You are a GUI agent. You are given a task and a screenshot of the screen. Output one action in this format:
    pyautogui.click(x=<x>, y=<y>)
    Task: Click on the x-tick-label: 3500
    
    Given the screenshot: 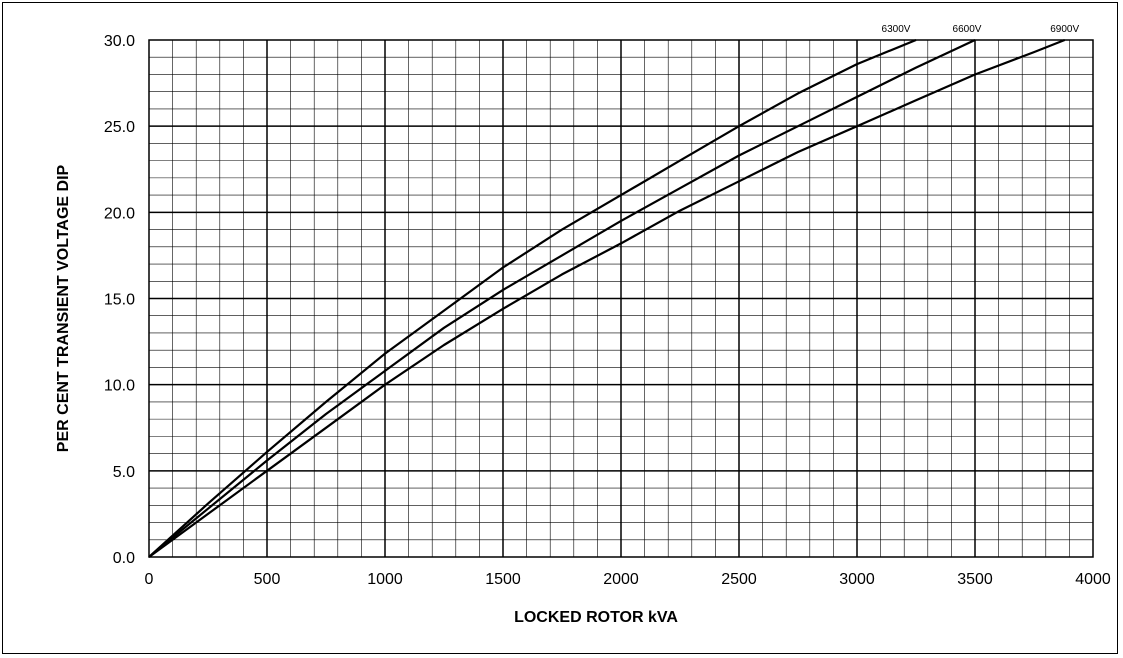 What is the action you would take?
    pyautogui.click(x=975, y=579)
    